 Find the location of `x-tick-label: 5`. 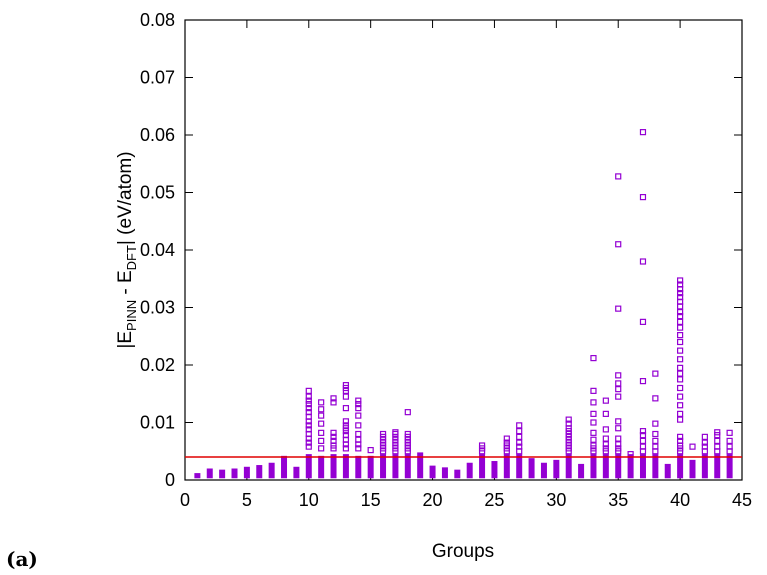

x-tick-label: 5 is located at coordinates (247, 500).